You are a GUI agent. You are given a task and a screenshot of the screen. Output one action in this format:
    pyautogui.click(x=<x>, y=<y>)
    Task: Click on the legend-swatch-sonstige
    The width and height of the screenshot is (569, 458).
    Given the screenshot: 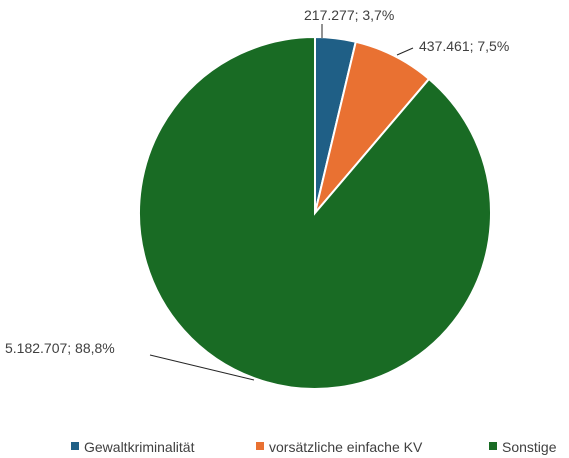 What is the action you would take?
    pyautogui.click(x=493, y=446)
    